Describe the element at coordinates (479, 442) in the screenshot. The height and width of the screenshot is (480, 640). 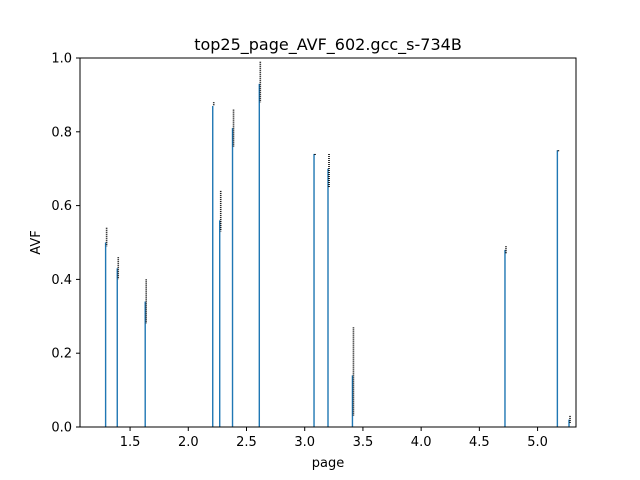
I see `x-tick-label-6: 4.5` at that location.